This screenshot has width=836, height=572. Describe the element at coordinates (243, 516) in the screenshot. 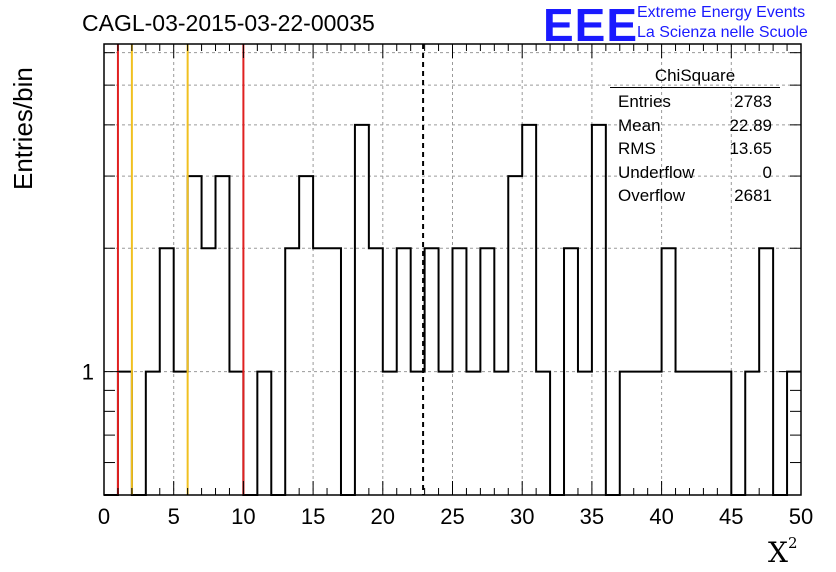

I see `x-tick-label: 10` at that location.